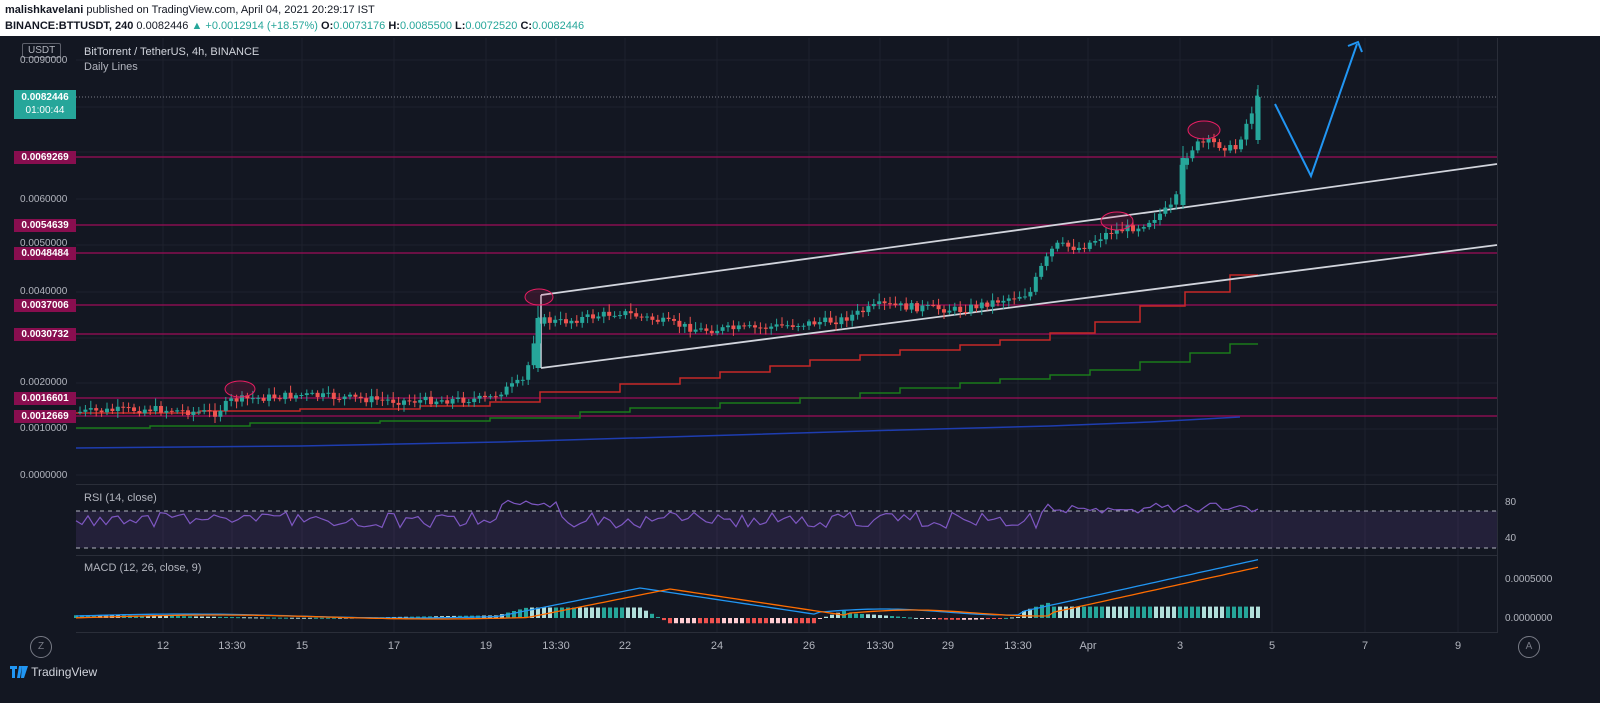 The height and width of the screenshot is (703, 1600). Describe the element at coordinates (556, 646) in the screenshot. I see `time-axis-label: 13:30` at that location.